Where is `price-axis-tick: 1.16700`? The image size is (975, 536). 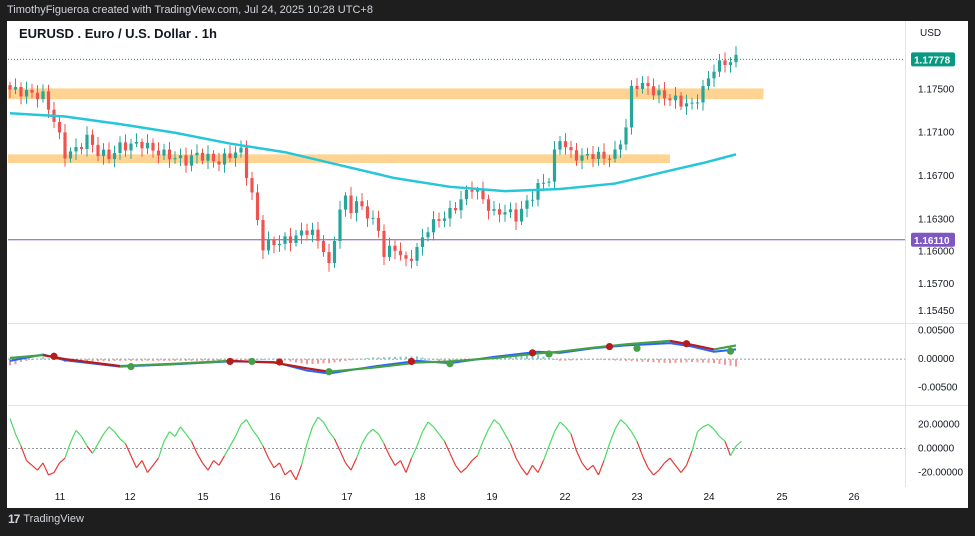 price-axis-tick: 1.16700 is located at coordinates (936, 176).